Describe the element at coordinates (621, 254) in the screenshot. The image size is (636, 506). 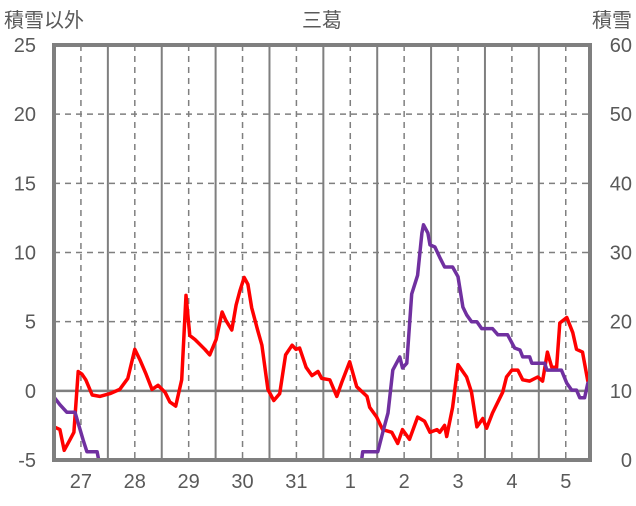
I see `right-y-tick-label: 30` at that location.